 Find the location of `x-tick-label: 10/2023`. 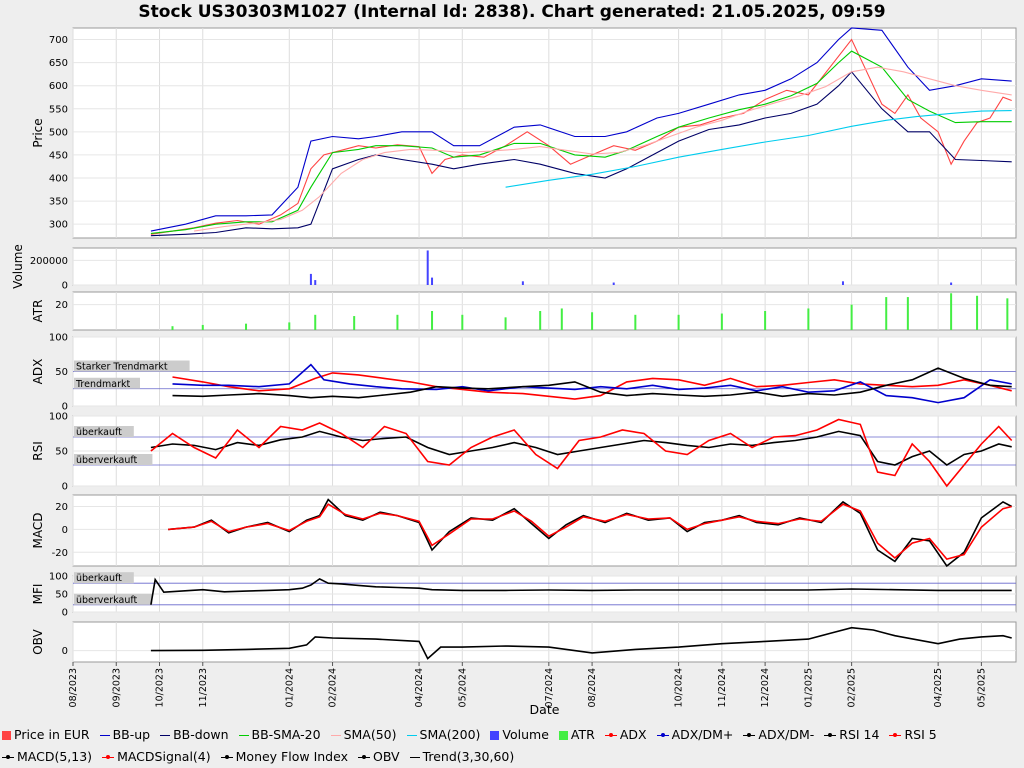

x-tick-label: 10/2023 is located at coordinates (160, 687).